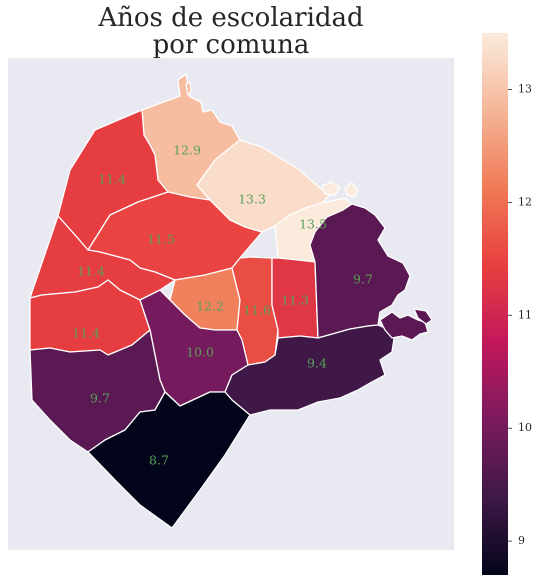 The width and height of the screenshot is (539, 583). I want to click on region-value-label-7: 11.4, so click(86, 333).